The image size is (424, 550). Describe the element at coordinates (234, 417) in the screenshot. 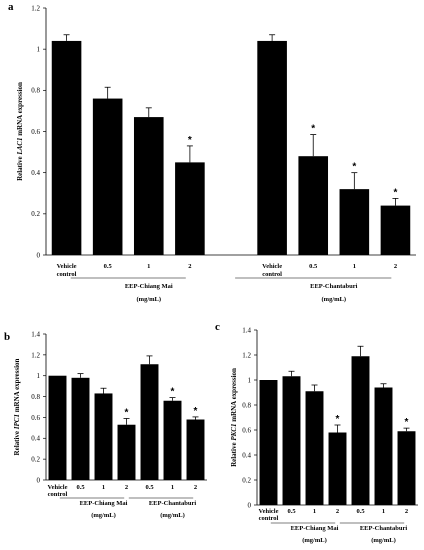

I see `y-axis-label: Relative PKC1 mRNA expression` at that location.